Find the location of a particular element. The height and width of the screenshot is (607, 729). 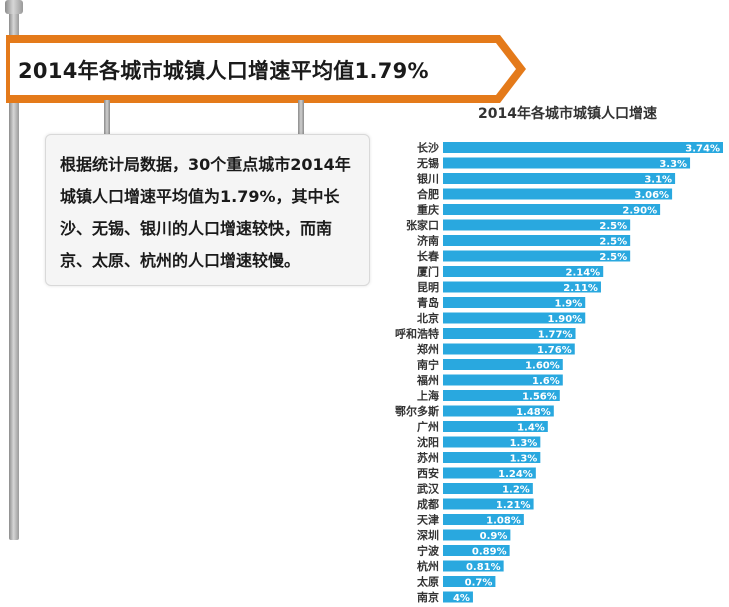

category-label: 深圳 is located at coordinates (428, 535).